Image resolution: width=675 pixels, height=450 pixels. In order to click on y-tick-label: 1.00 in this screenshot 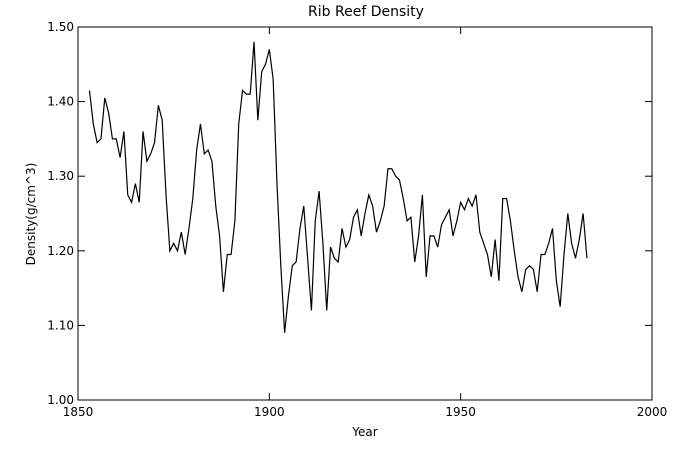, I will do `click(60, 400)`.